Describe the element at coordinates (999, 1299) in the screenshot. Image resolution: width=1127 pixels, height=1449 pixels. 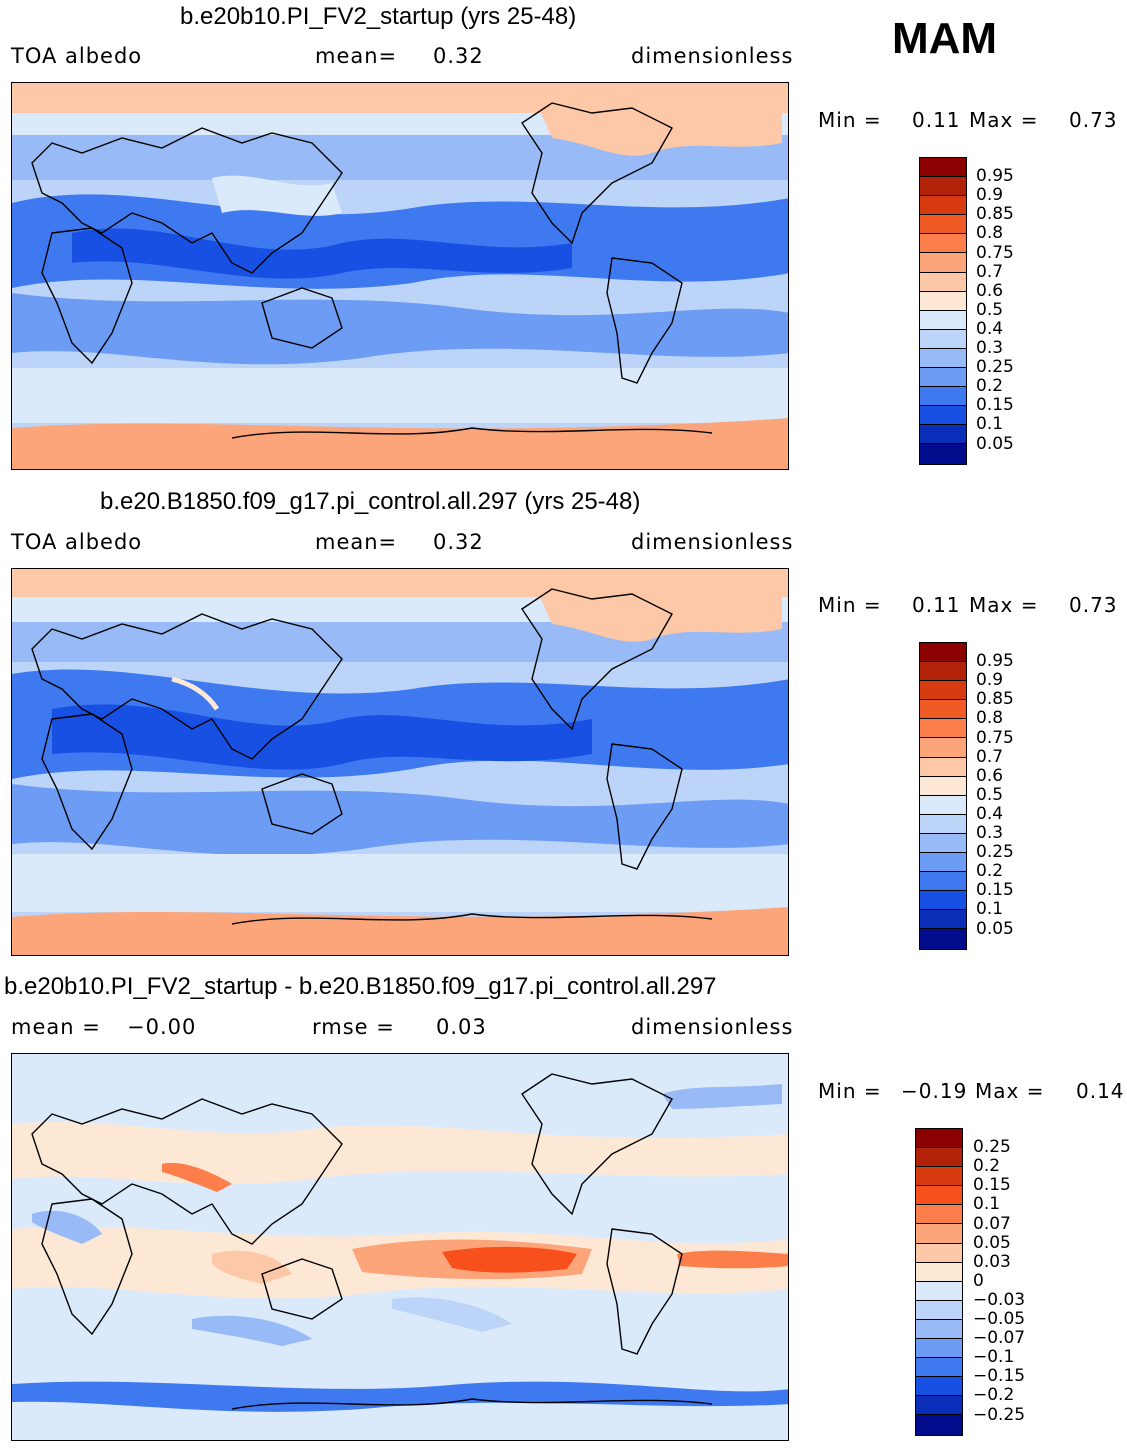
I see `colorbar-tick-label: −0.03` at that location.